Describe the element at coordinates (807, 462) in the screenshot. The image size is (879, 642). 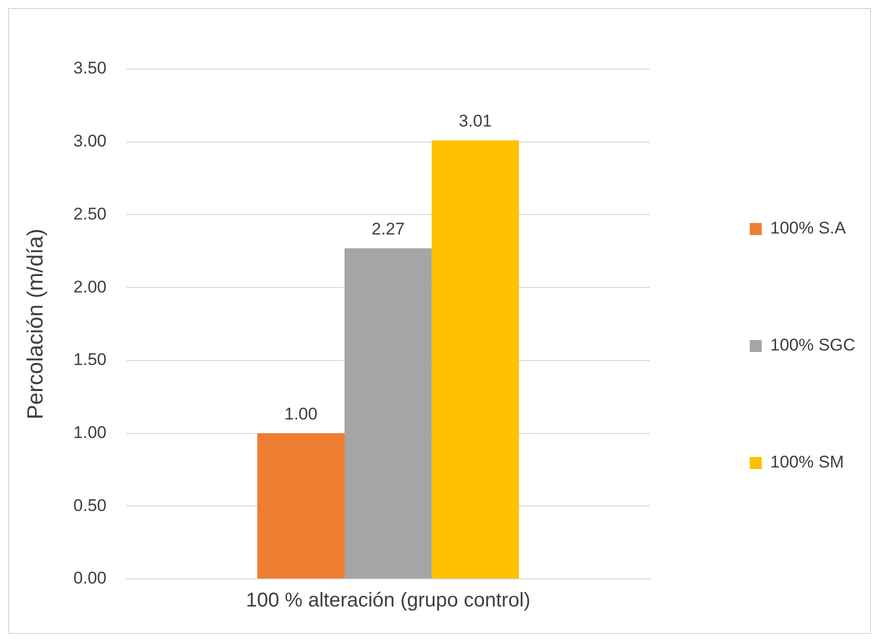
I see `legend-label: 100% SM` at that location.